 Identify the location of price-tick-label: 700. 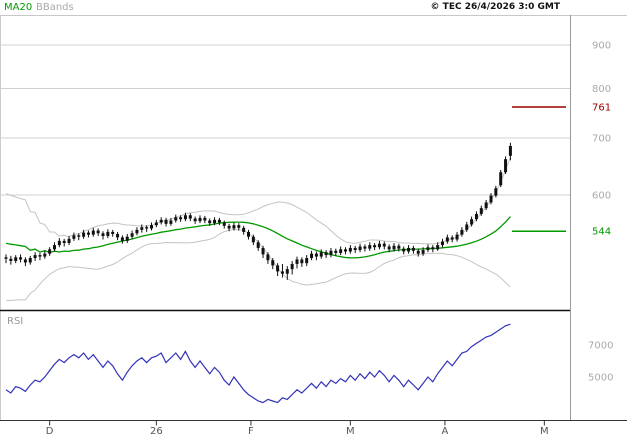
(601, 138).